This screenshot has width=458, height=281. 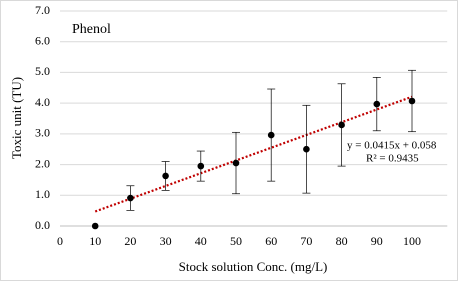 I want to click on y-tick-label: 7.0, so click(x=42, y=10).